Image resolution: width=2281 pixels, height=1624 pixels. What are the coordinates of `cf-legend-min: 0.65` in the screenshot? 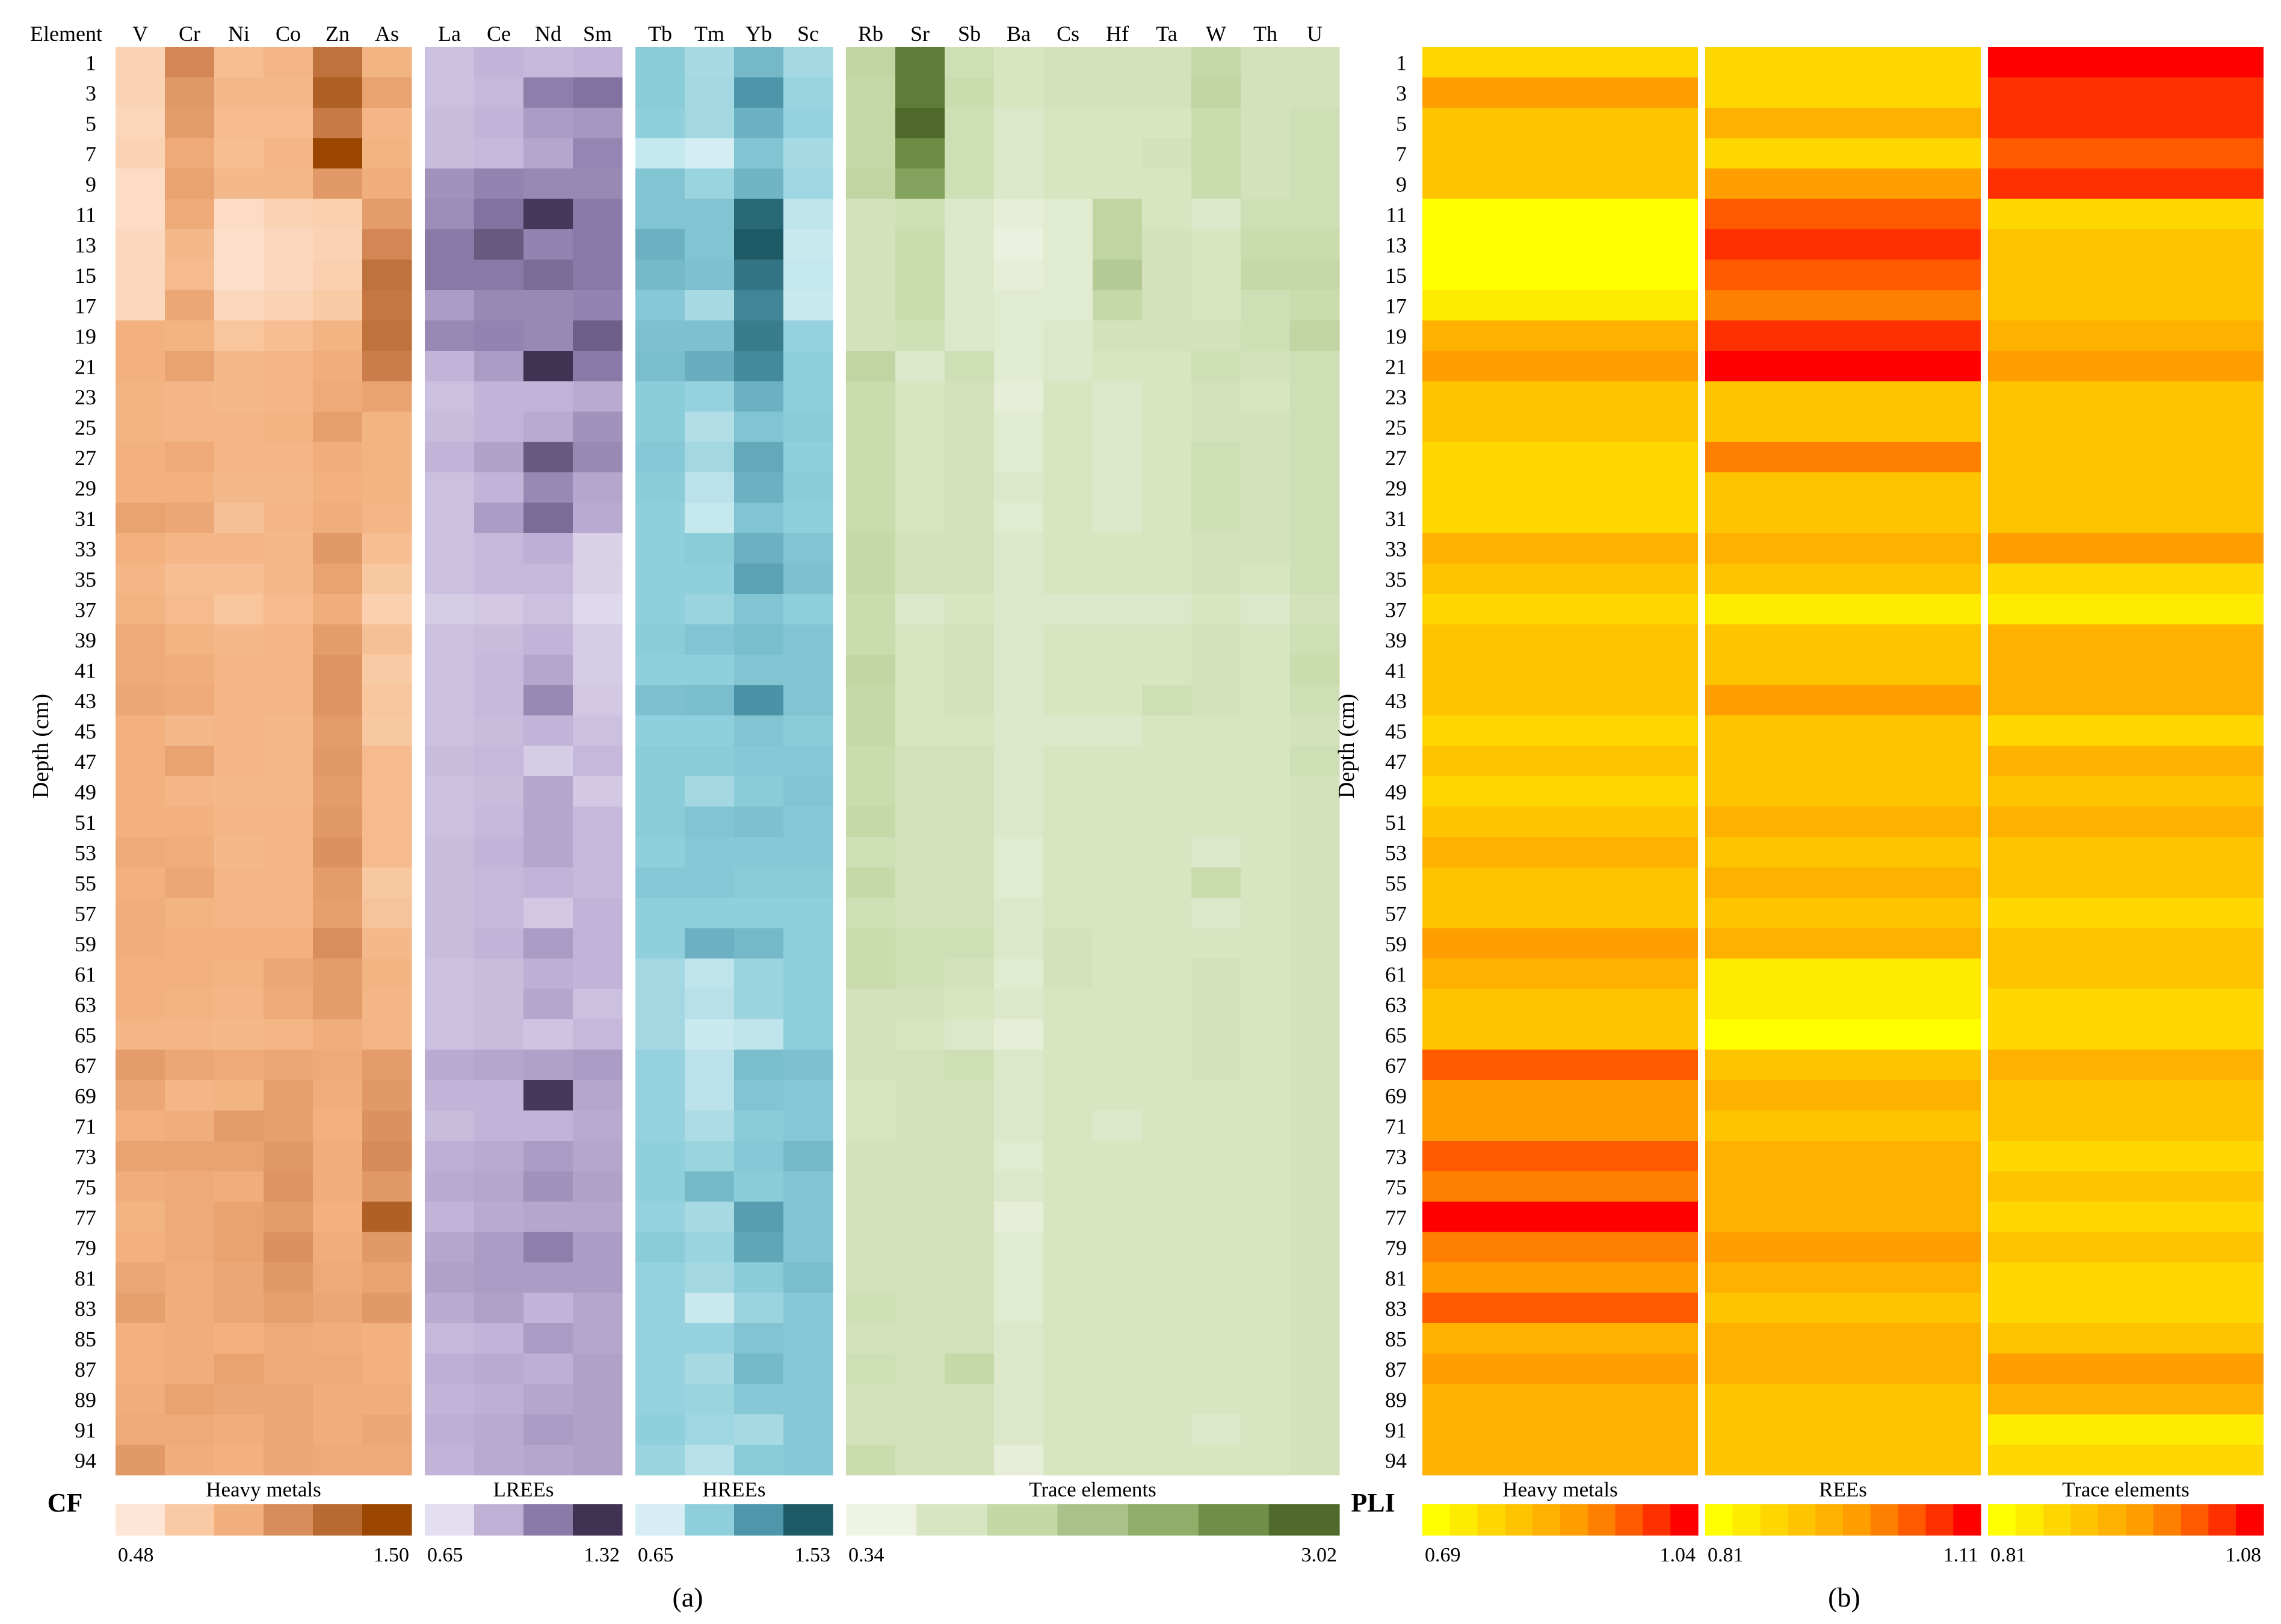 It's located at (445, 1555).